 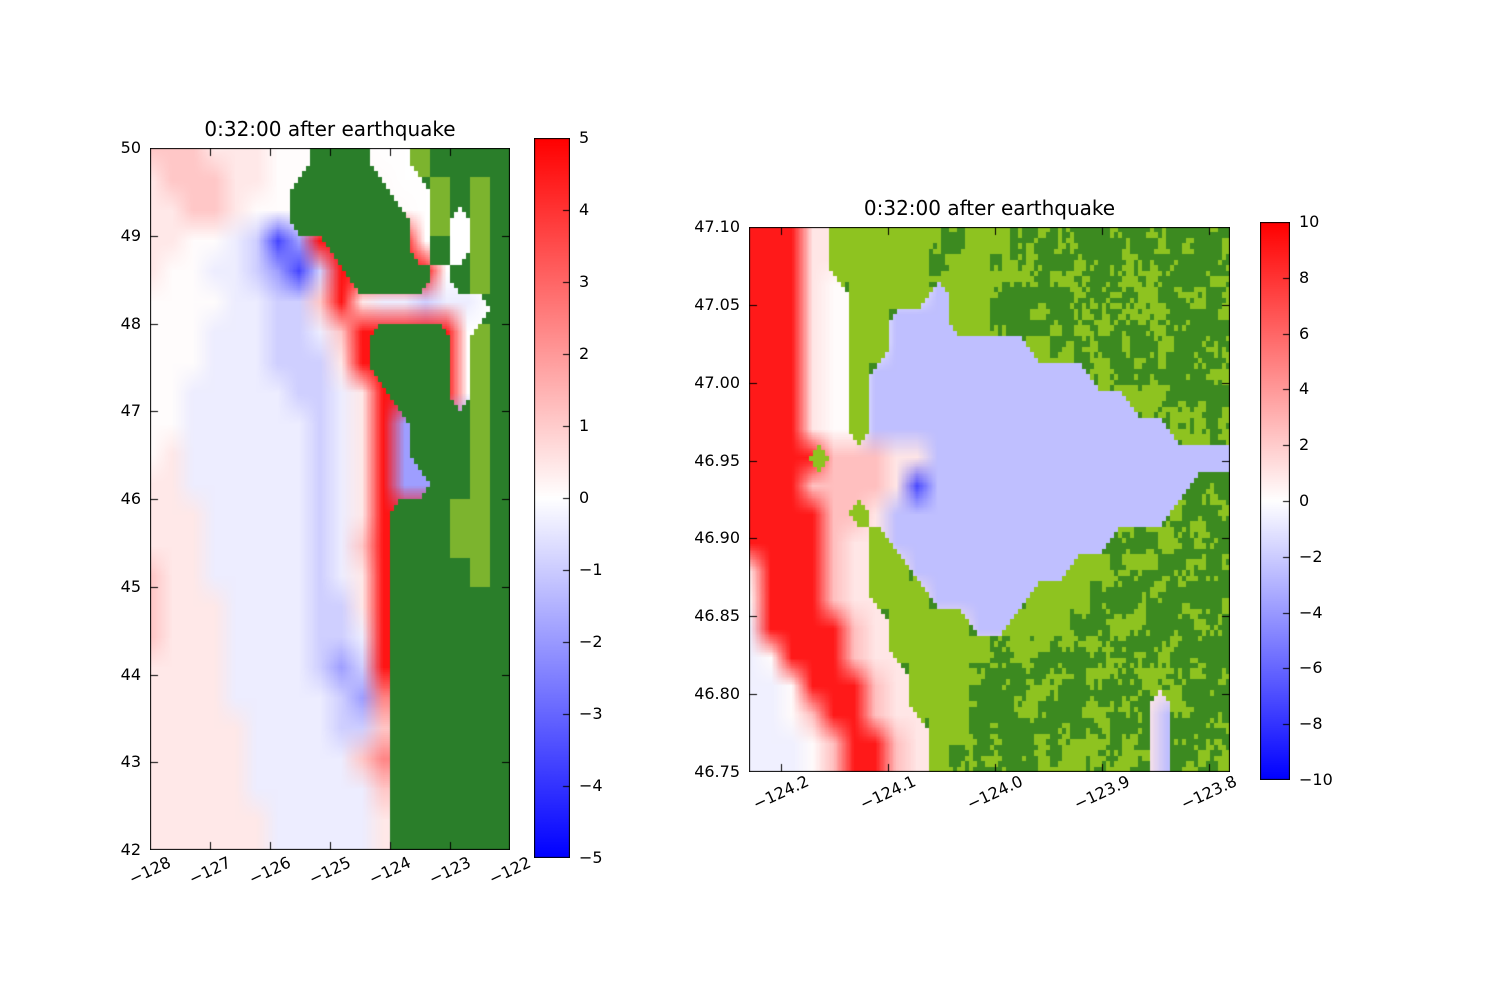 I want to click on colorbar-tick-label: 1, so click(x=584, y=425).